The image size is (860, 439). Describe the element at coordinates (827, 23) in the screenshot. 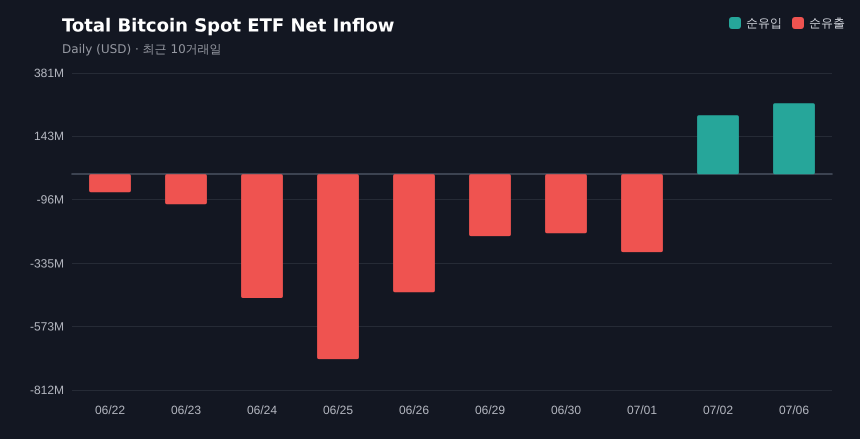

I see `legend-label: 순유출` at that location.